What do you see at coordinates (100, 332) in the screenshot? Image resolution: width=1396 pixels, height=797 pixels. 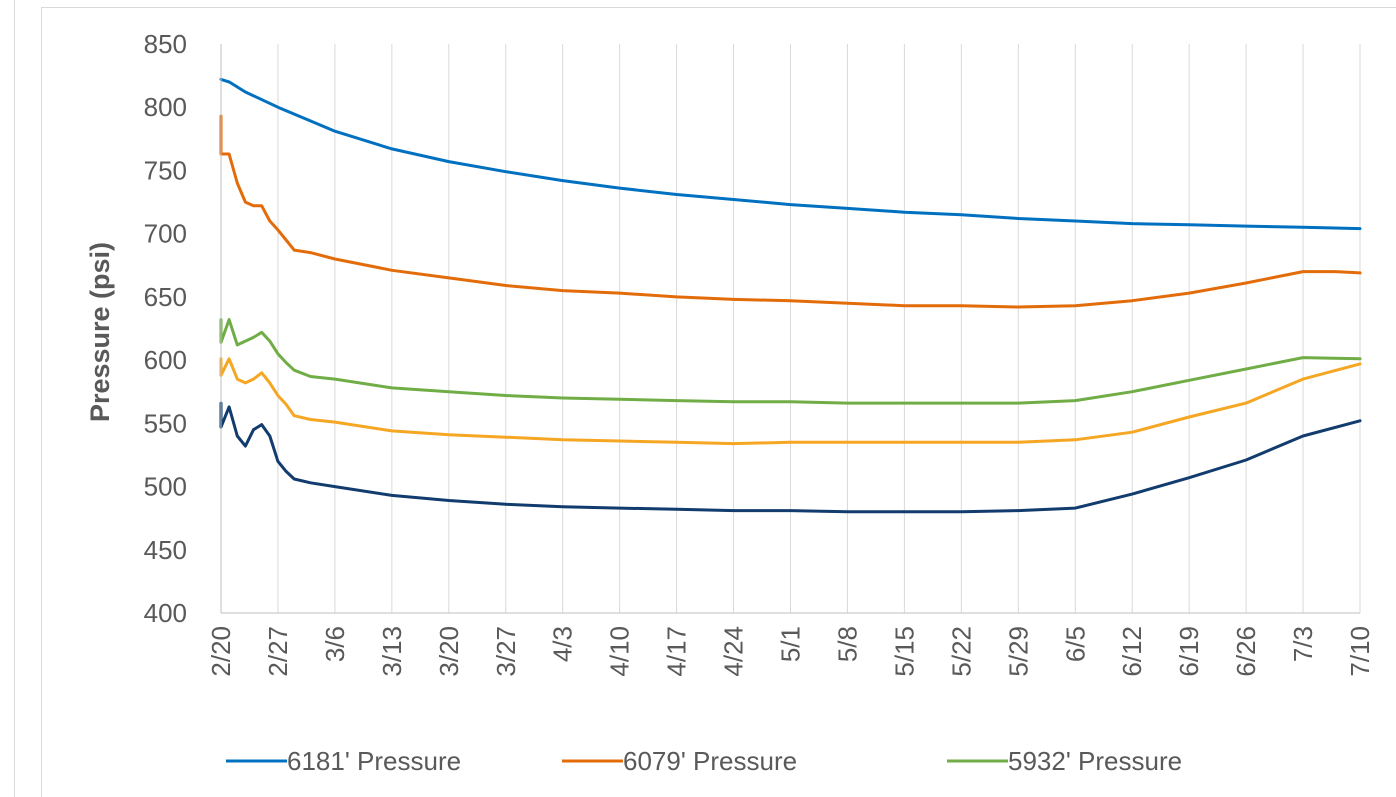 I see `y-axis-title: Pressure (psi)` at bounding box center [100, 332].